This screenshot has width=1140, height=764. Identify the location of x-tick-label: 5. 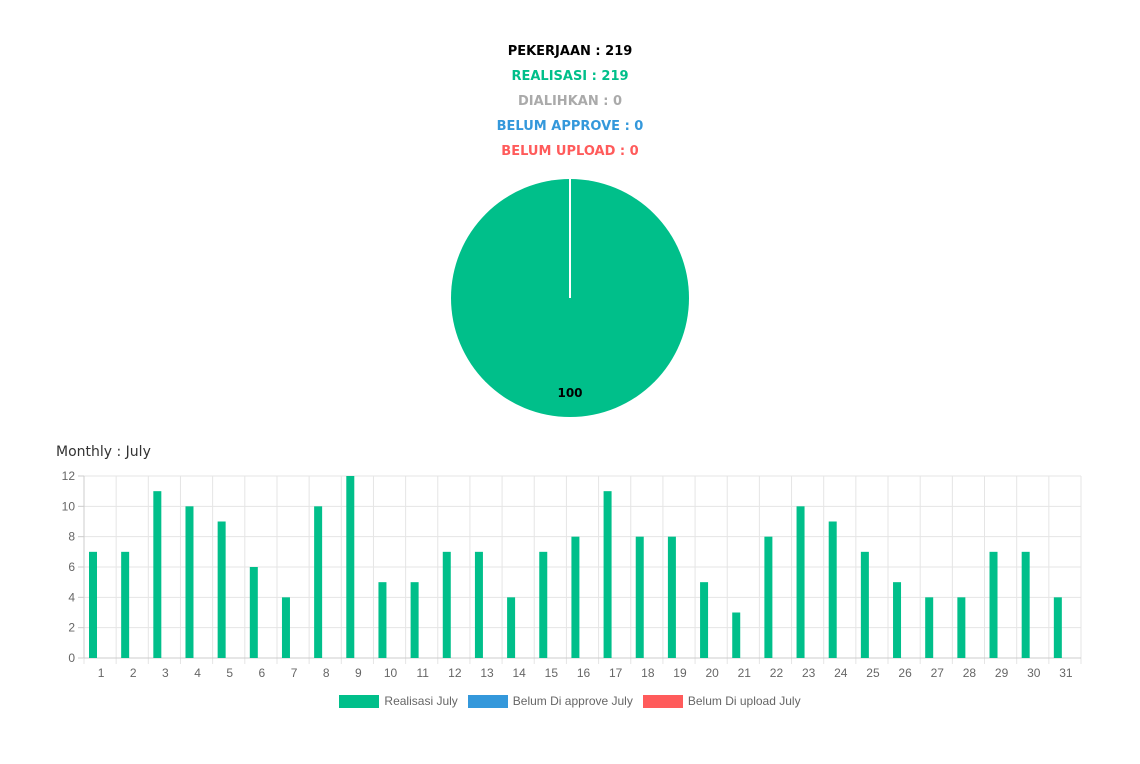
(229, 673).